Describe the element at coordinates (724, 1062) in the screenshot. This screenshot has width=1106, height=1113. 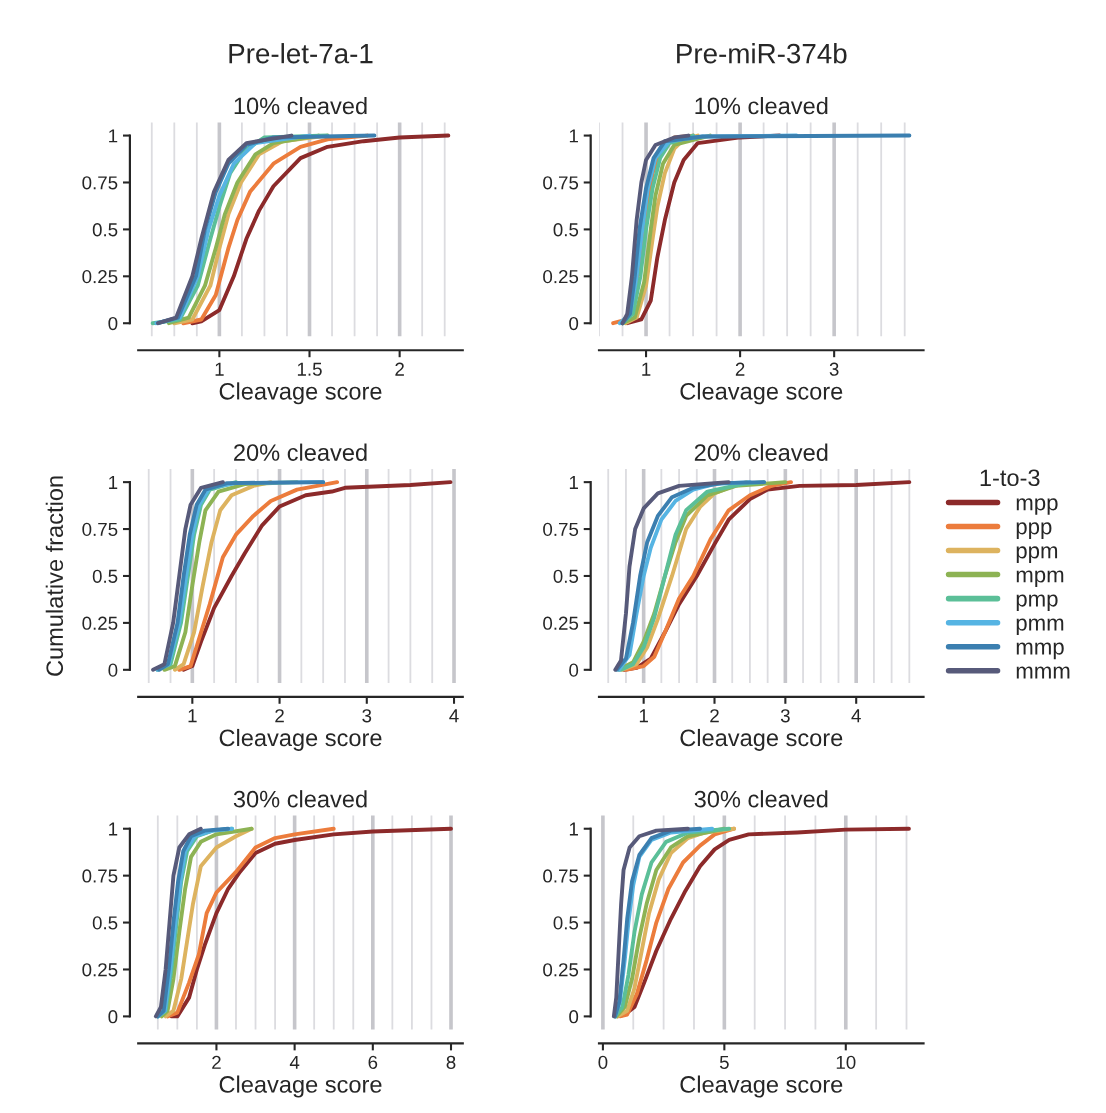
I see `x-tick-label: 5` at that location.